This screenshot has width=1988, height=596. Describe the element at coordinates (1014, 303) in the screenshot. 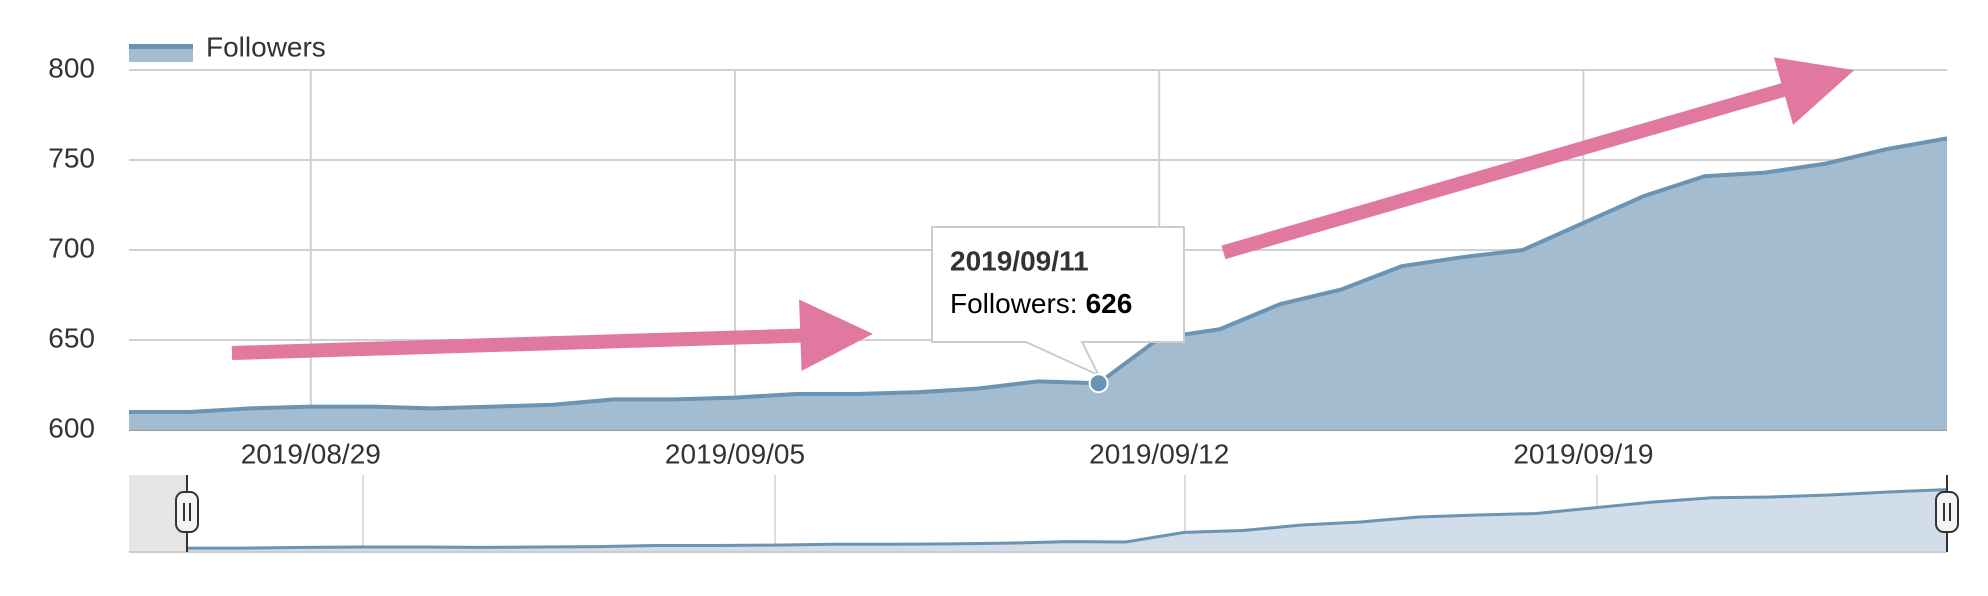

I see `tooltip-label: Followers:` at that location.